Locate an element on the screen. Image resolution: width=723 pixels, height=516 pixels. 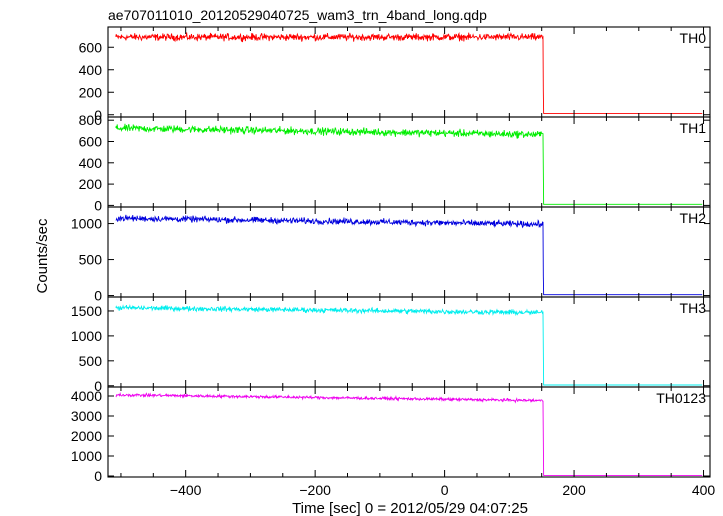
x-tick-label: 0 is located at coordinates (445, 490).